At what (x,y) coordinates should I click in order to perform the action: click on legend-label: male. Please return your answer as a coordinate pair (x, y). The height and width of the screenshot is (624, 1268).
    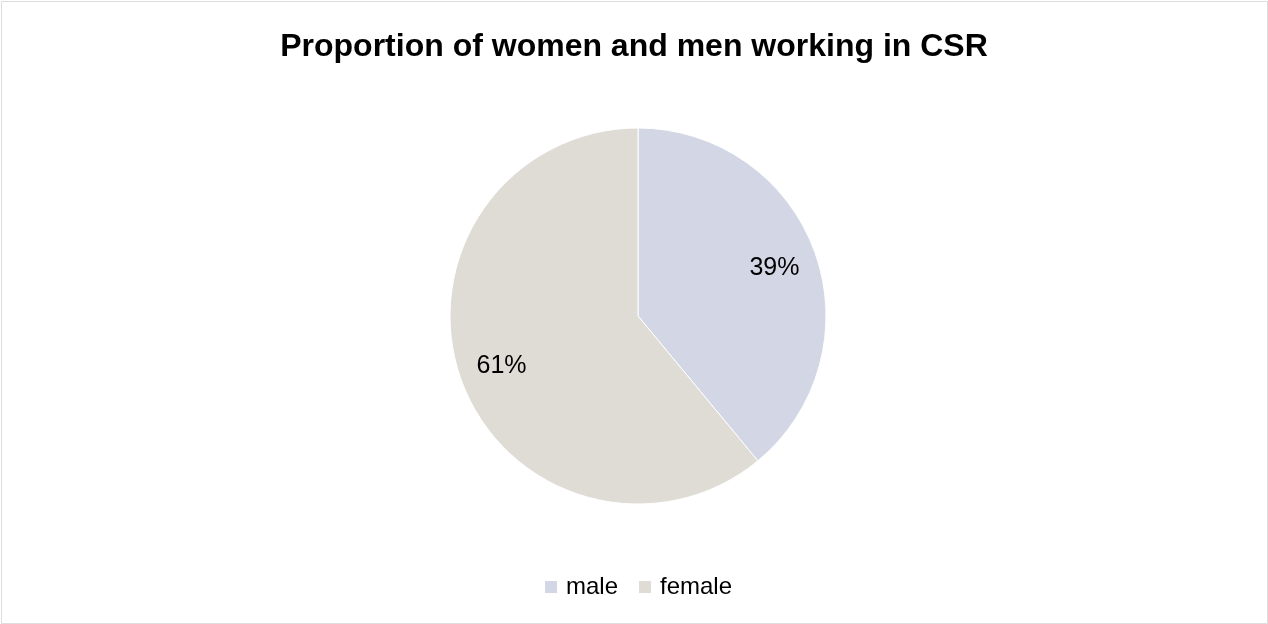
    Looking at the image, I should click on (592, 585).